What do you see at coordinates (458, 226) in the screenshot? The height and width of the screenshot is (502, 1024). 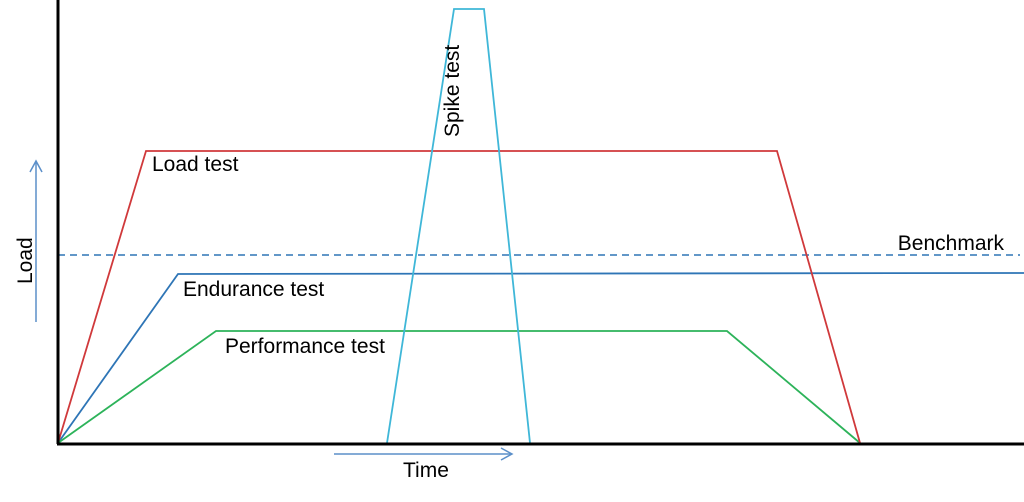 I see `spike-test-curve` at bounding box center [458, 226].